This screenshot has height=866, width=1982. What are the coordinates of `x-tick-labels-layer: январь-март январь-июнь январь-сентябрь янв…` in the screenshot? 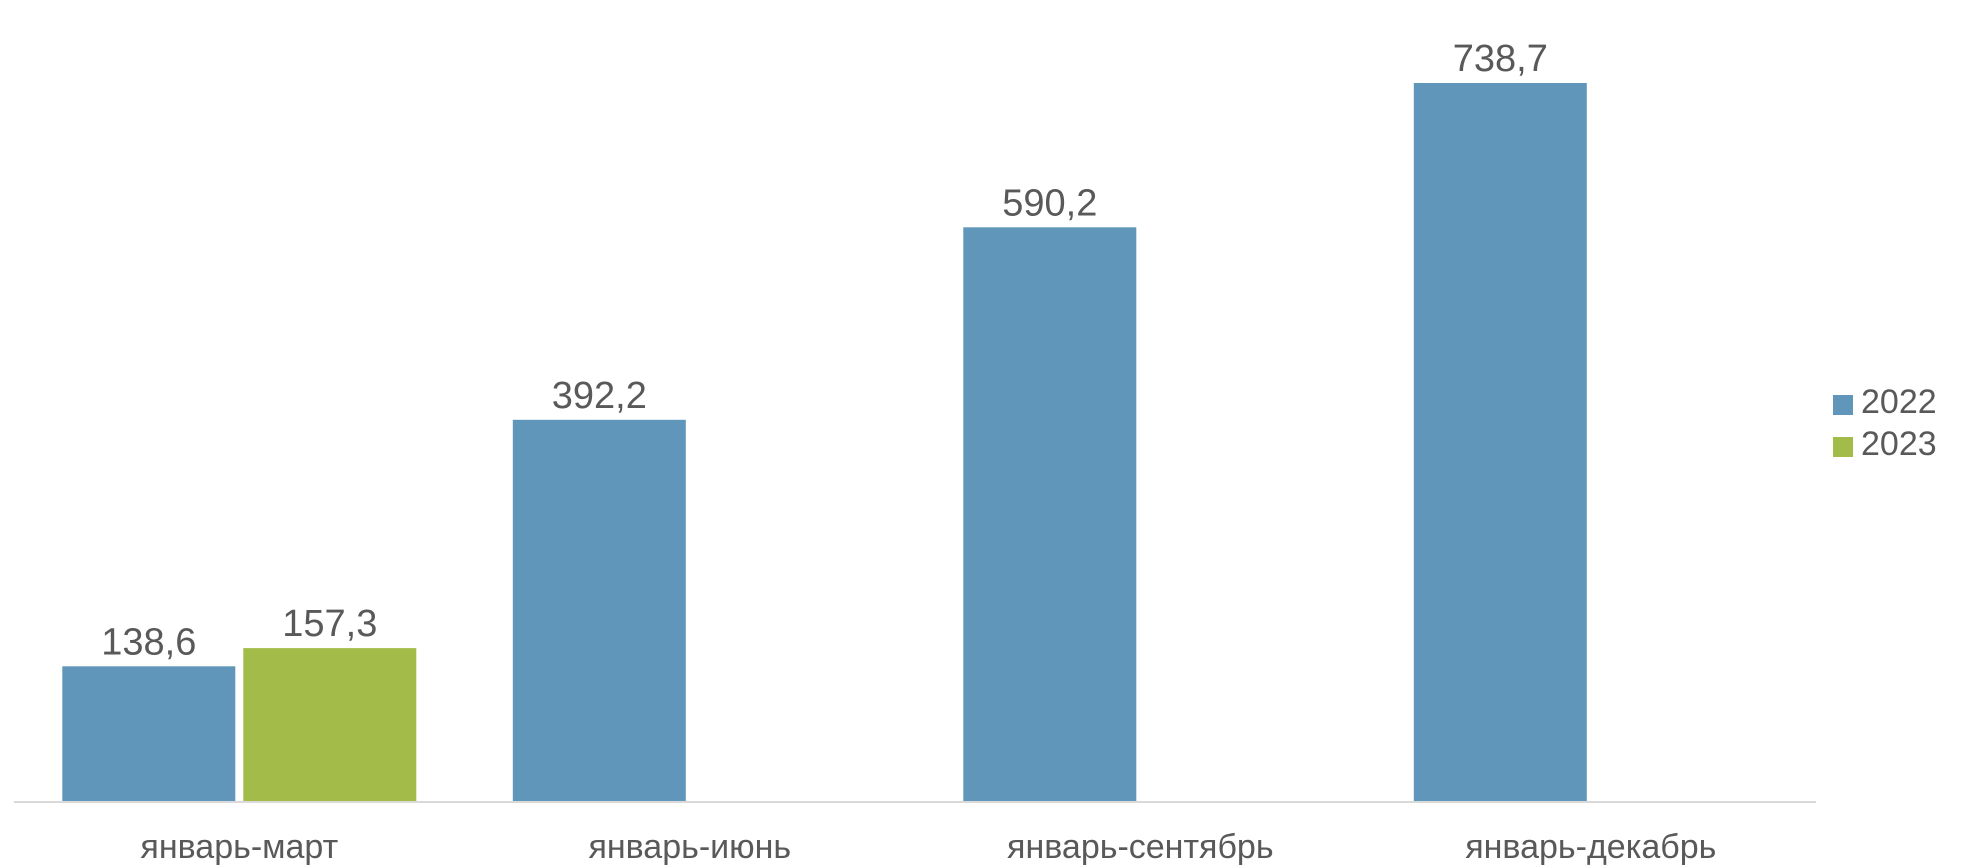 It's located at (928, 847).